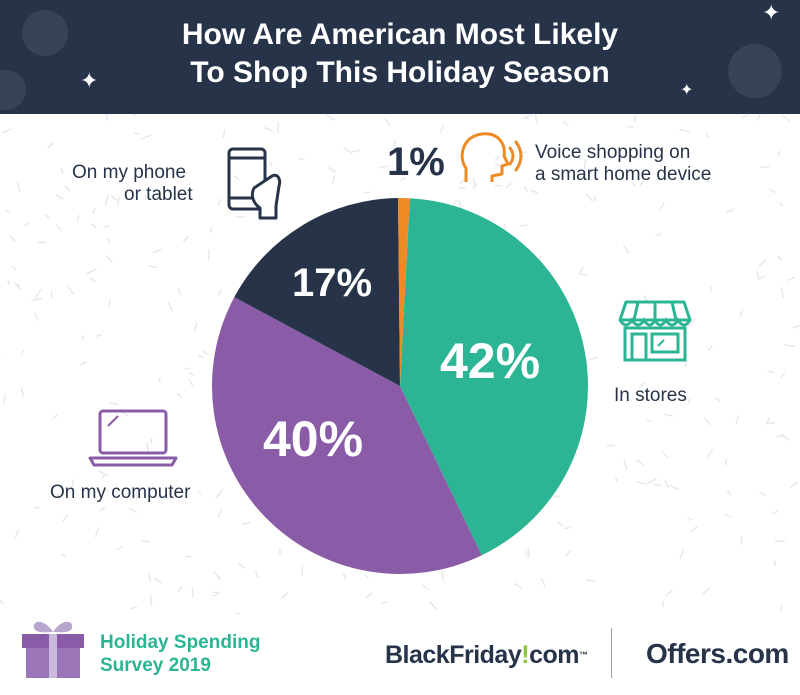 The image size is (800, 695). I want to click on voice-head-icon, so click(491, 157).